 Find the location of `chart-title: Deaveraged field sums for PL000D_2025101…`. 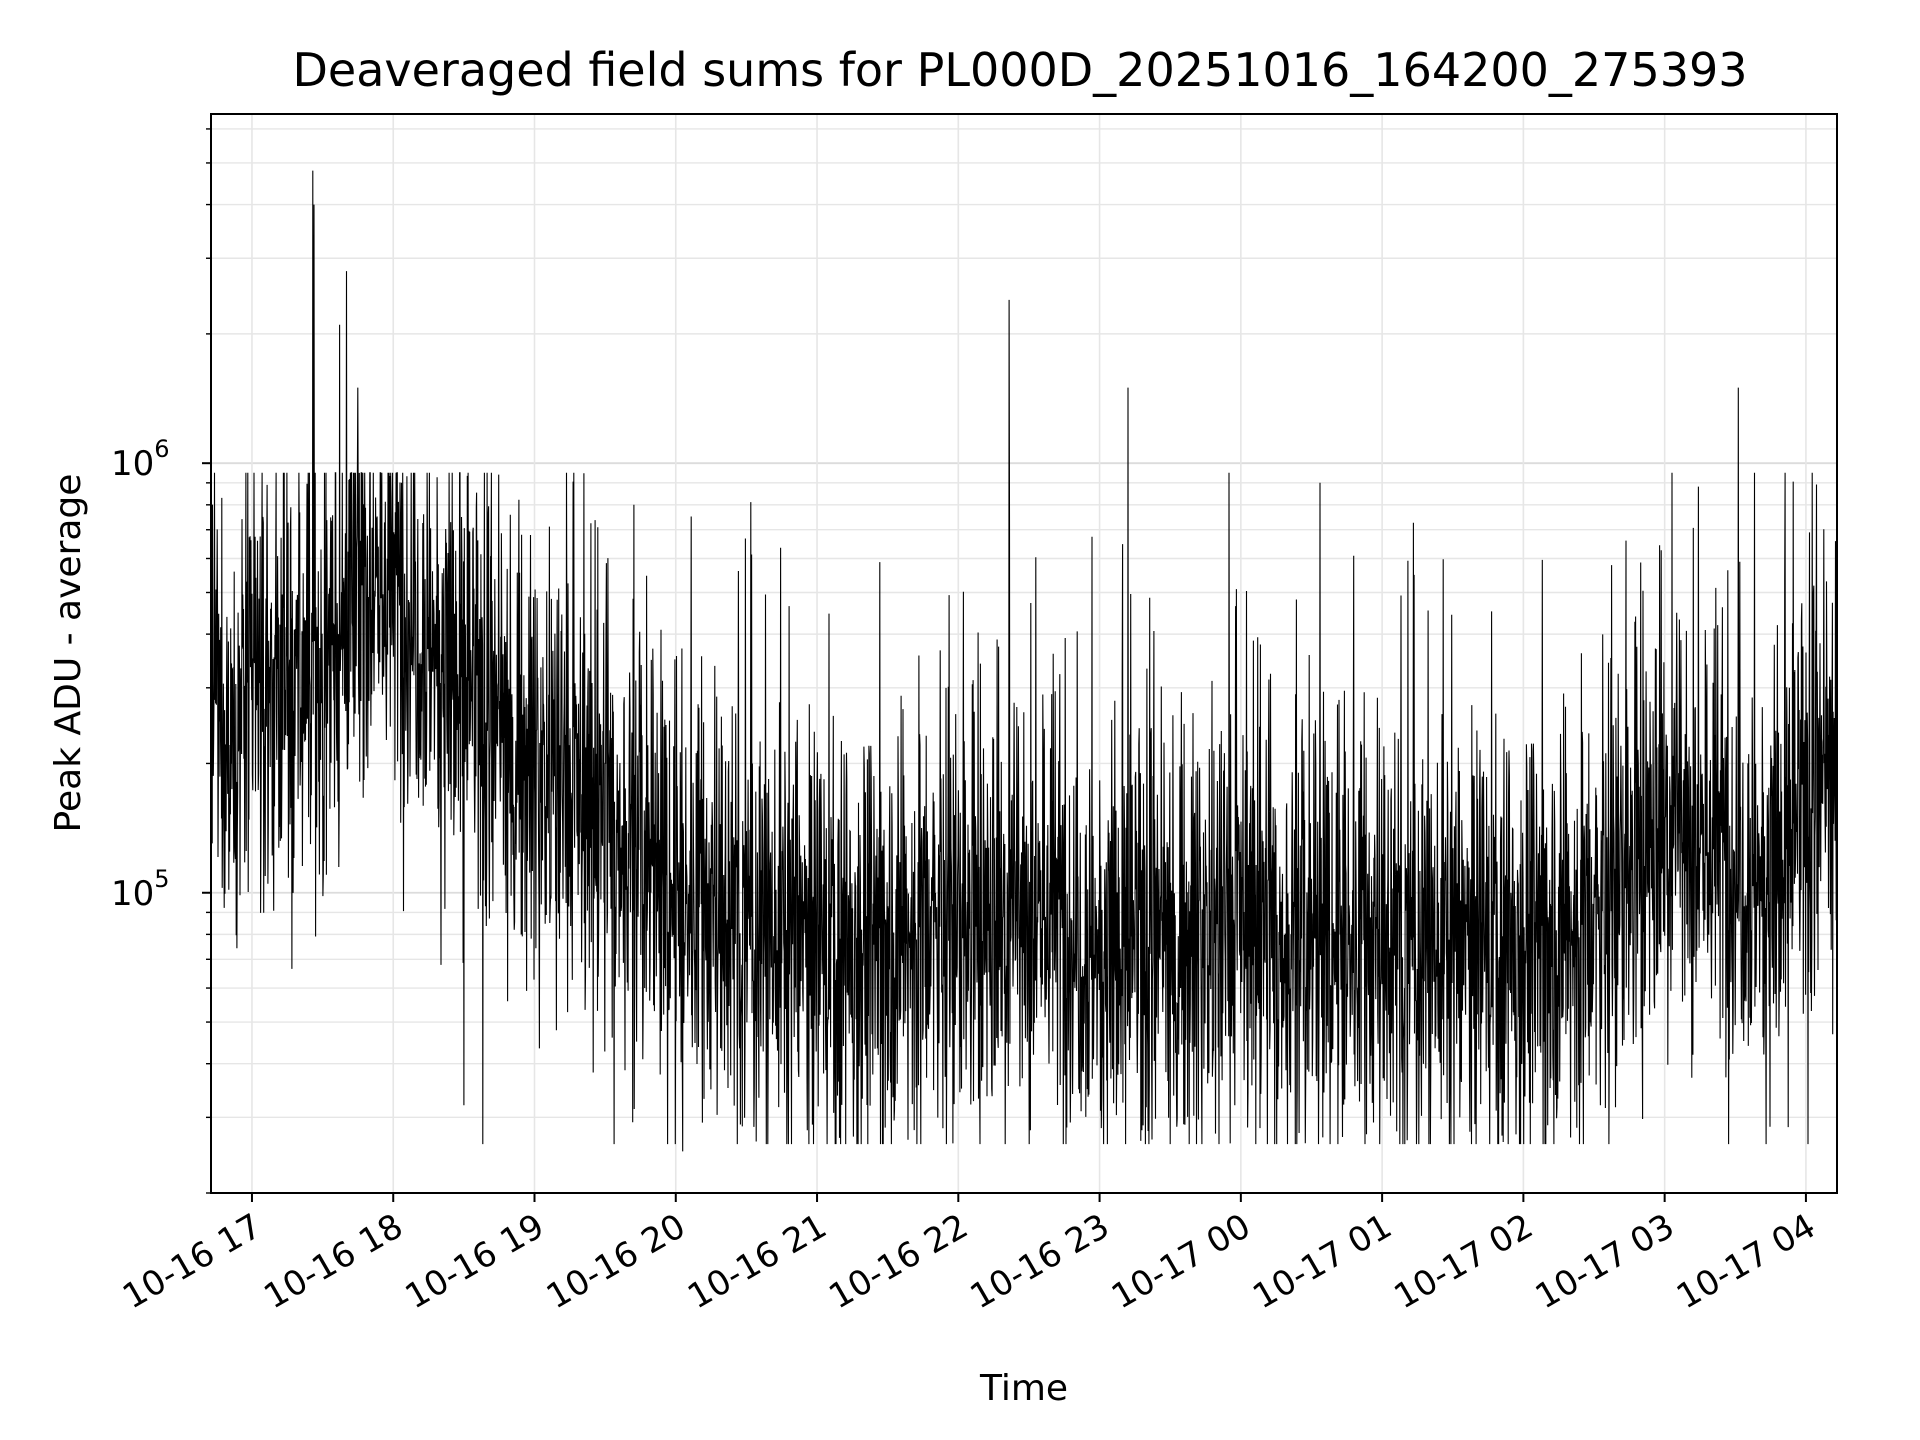

chart-title: Deaveraged field sums for PL000D_2025101… is located at coordinates (1019, 70).